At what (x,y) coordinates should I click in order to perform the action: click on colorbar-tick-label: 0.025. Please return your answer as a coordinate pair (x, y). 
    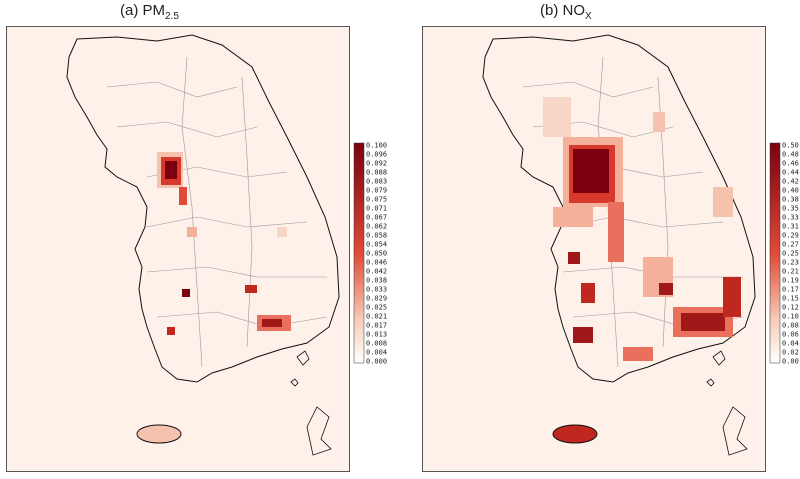
    Looking at the image, I should click on (376, 308).